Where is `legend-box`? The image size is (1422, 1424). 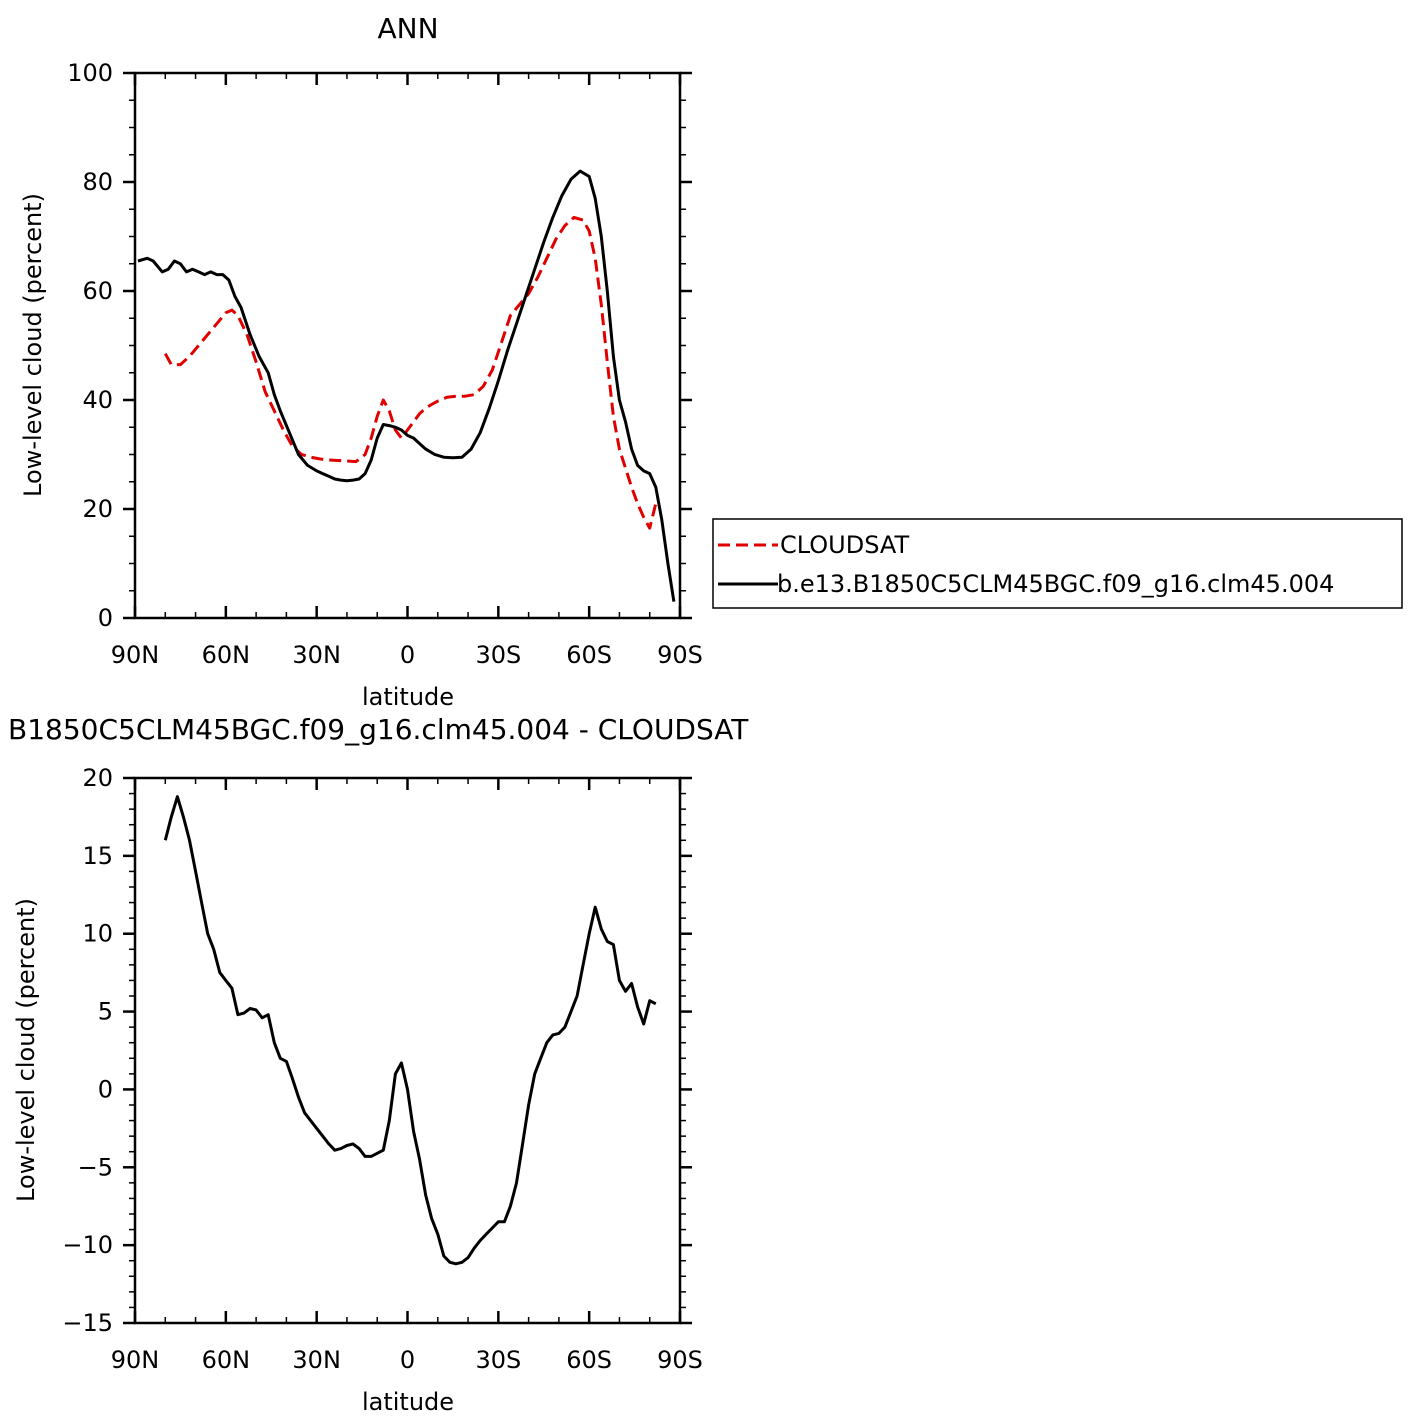 legend-box is located at coordinates (1057, 563).